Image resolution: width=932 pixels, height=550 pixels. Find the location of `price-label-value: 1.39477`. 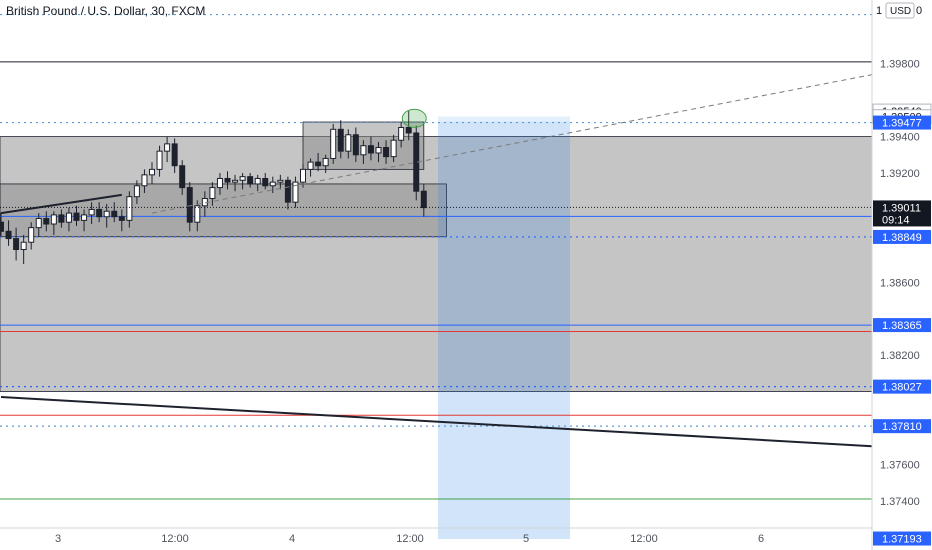

price-label-value: 1.39477 is located at coordinates (902, 124).